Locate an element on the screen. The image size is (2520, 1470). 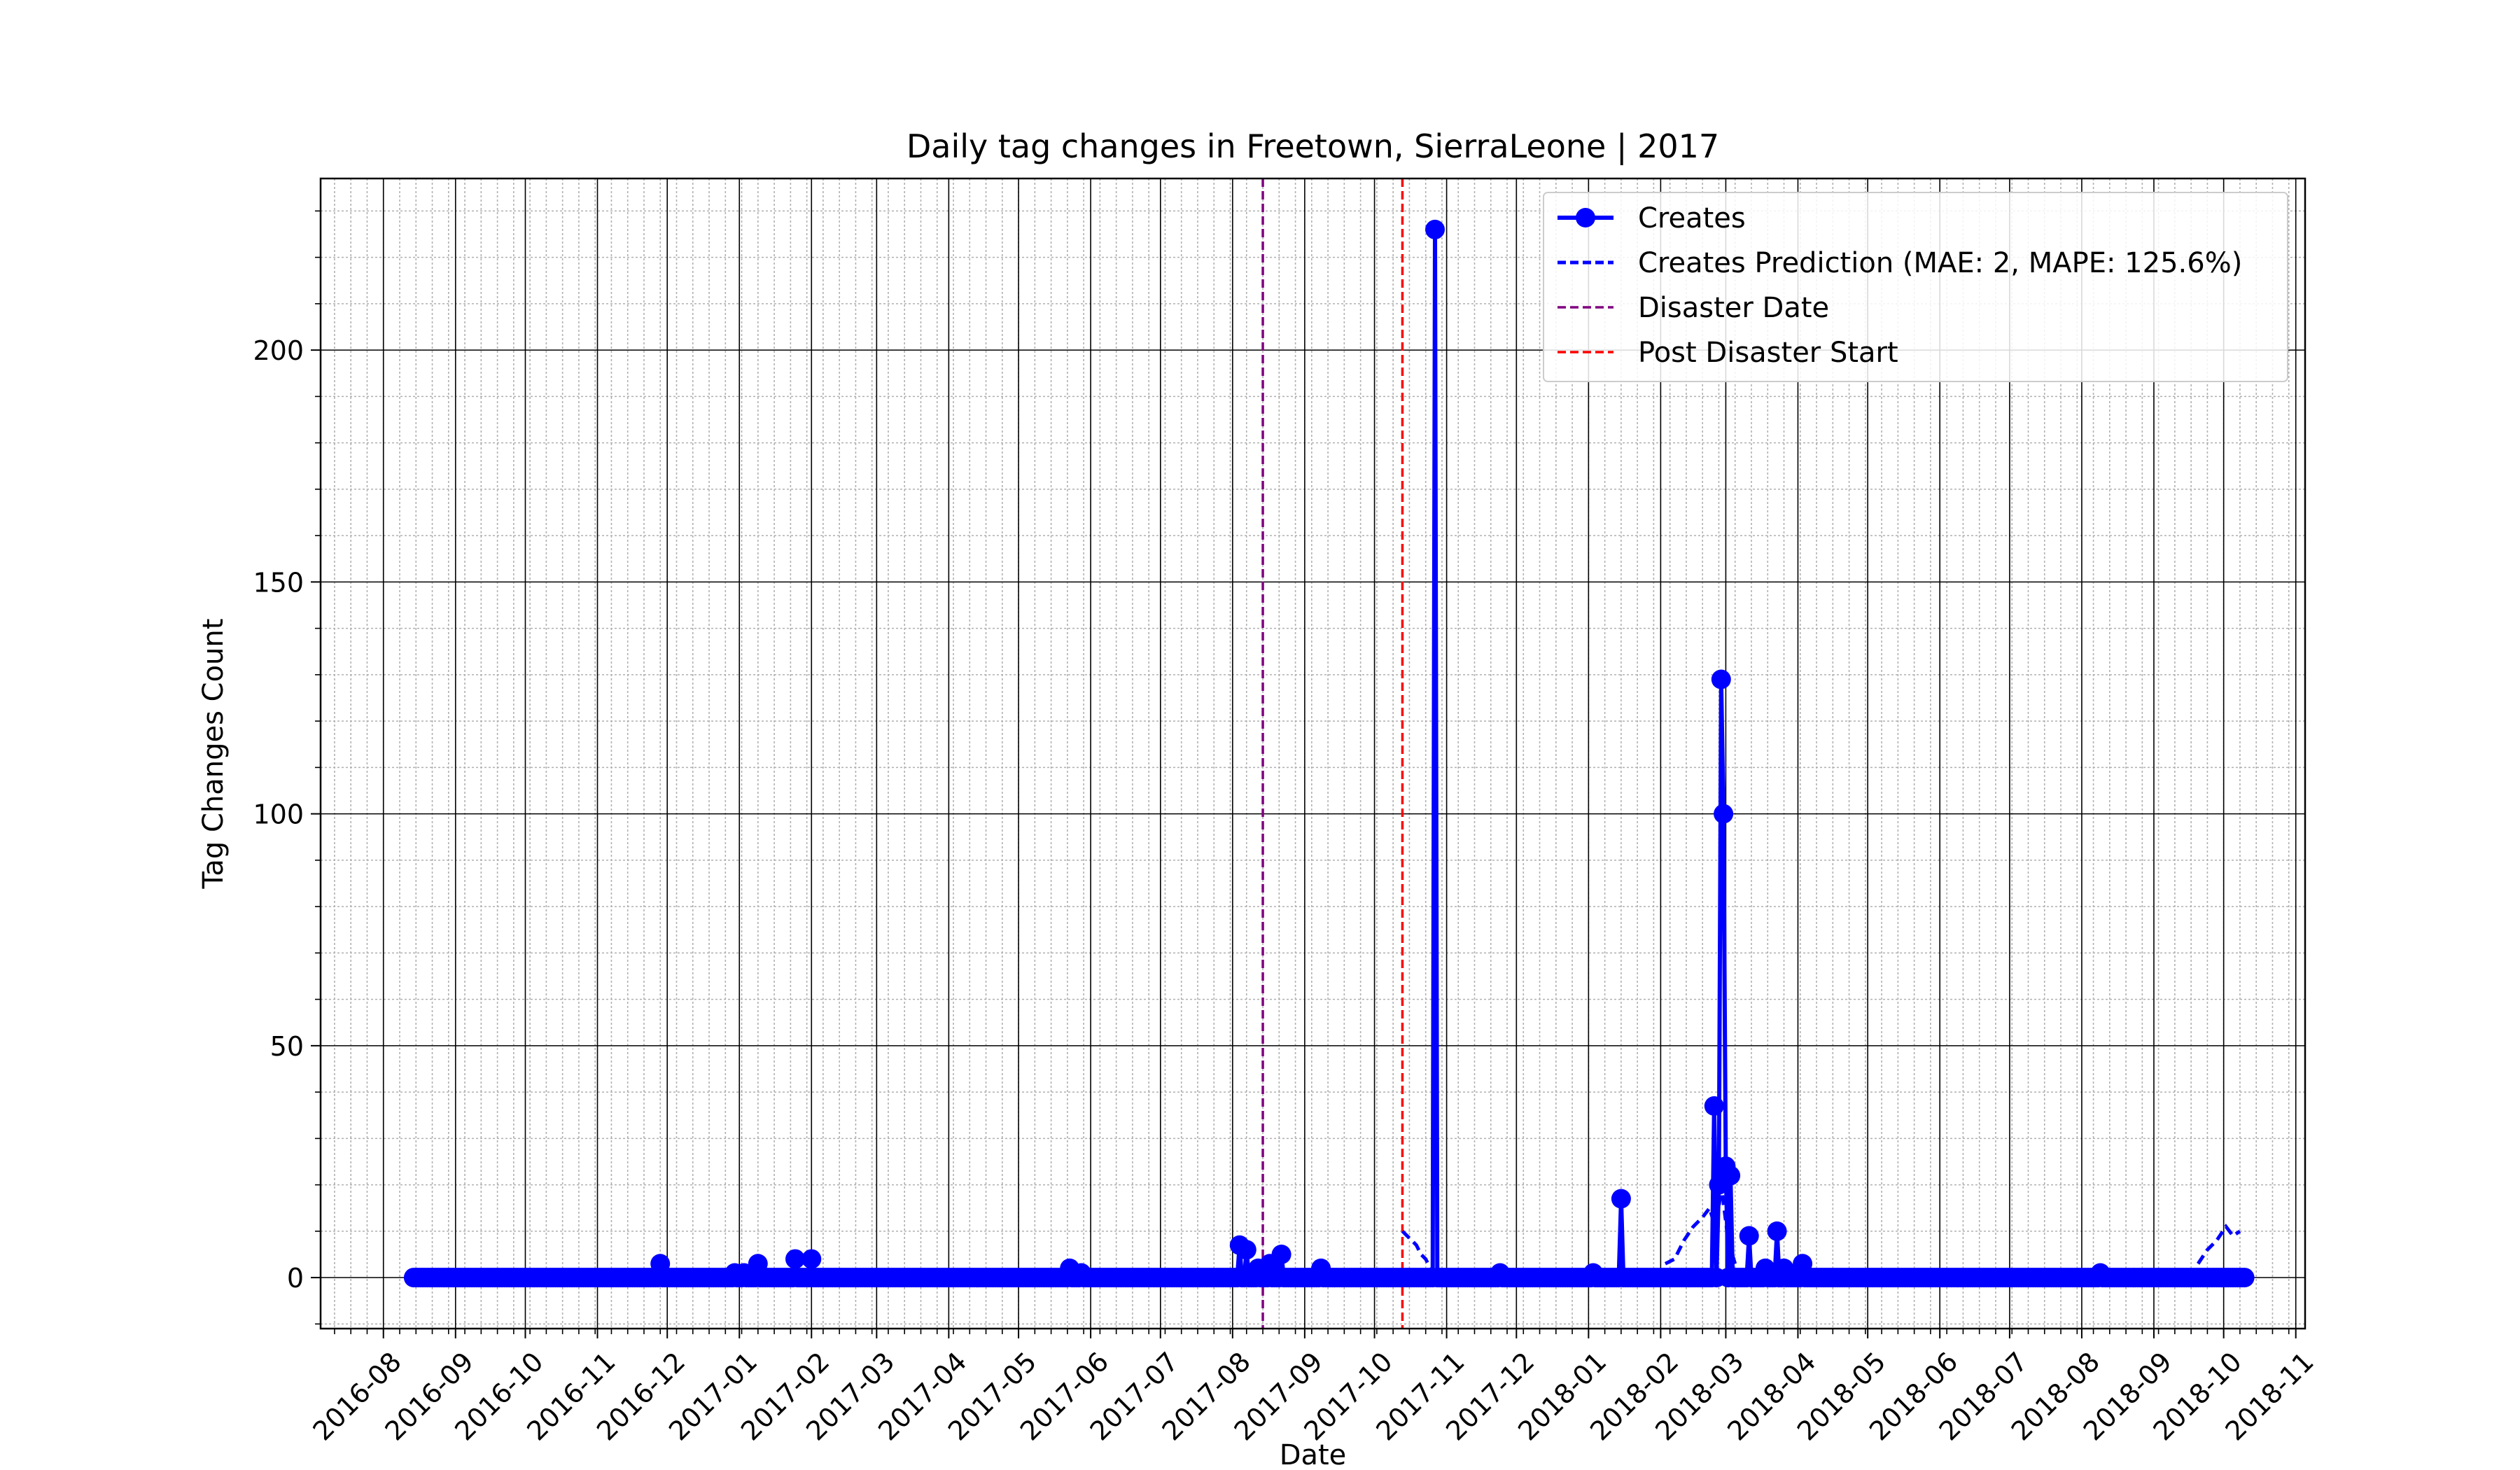
legend-label: Creates is located at coordinates (1692, 218).